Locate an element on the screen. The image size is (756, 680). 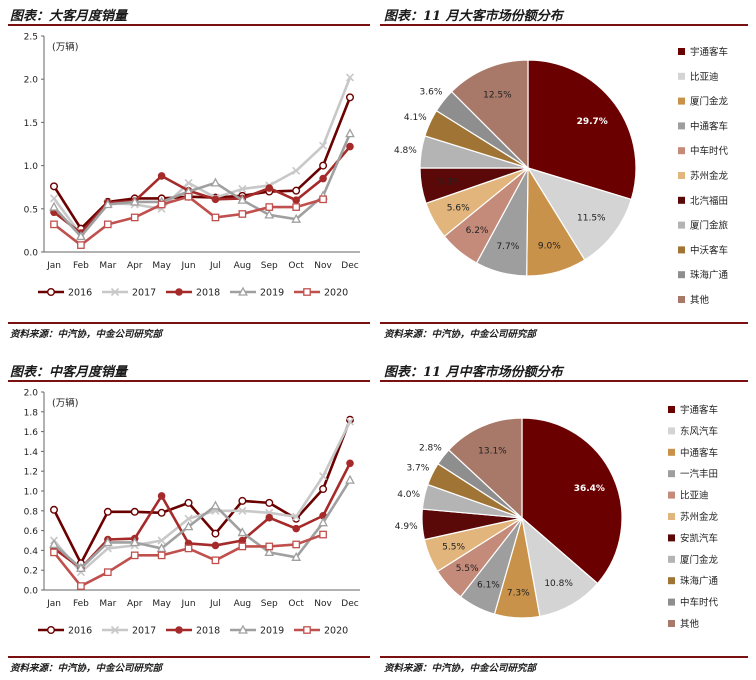
x-tick-label: Dec is located at coordinates (349, 604).